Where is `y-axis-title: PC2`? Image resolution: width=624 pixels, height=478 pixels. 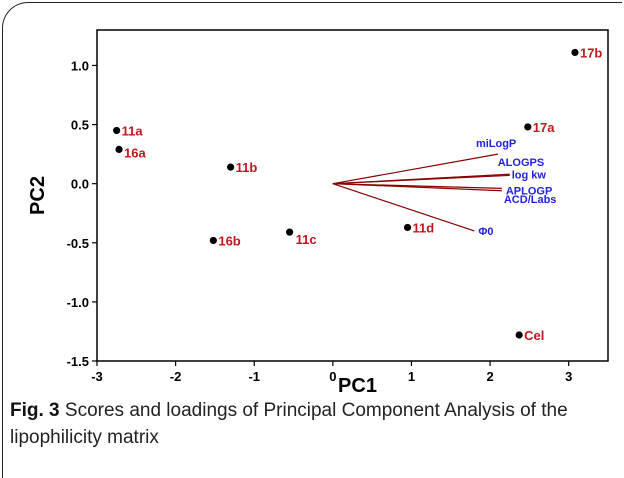
y-axis-title: PC2 is located at coordinates (38, 195).